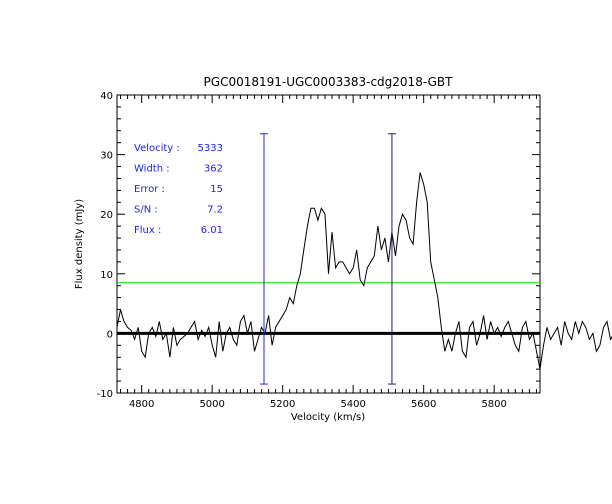 This screenshot has height=504, width=612. Describe the element at coordinates (106, 215) in the screenshot. I see `y-tick-label: 20` at that location.